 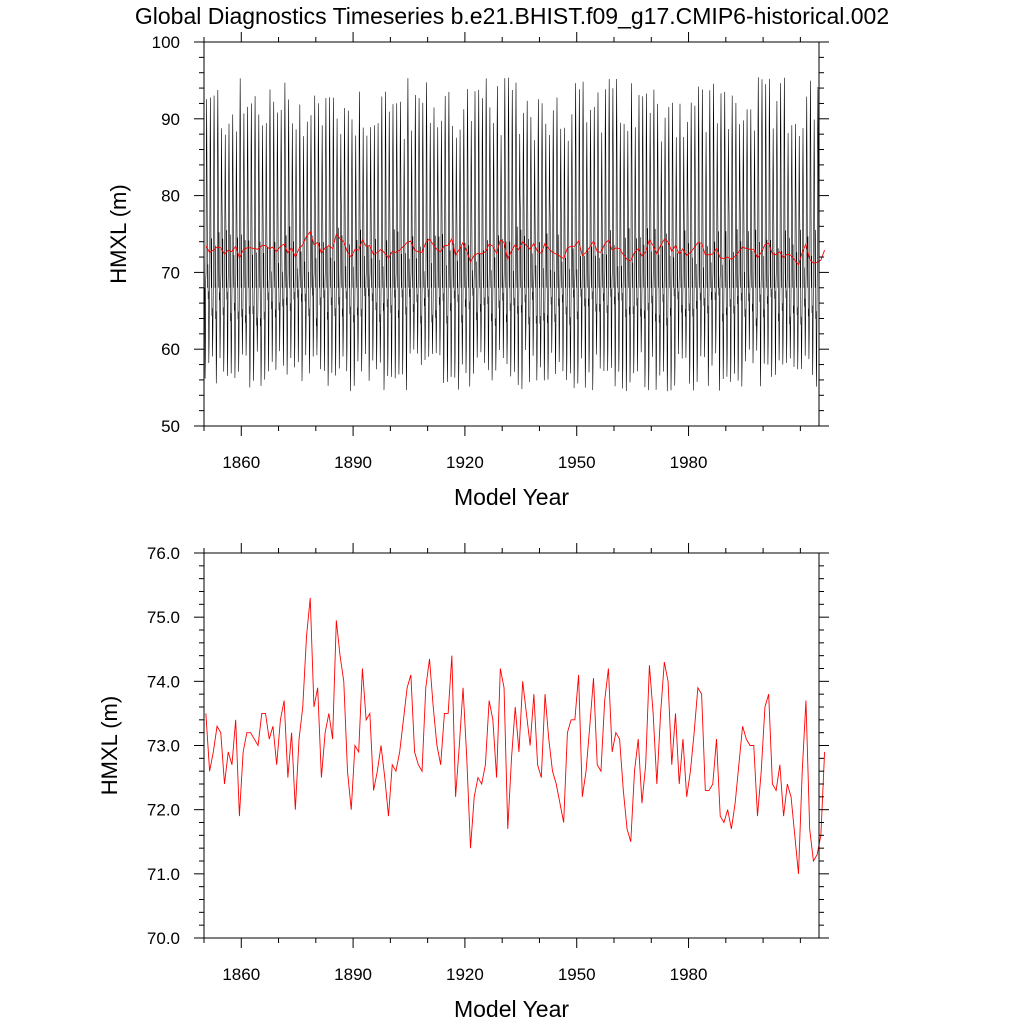 I want to click on top-y-tick-label: 70, so click(x=170, y=272).